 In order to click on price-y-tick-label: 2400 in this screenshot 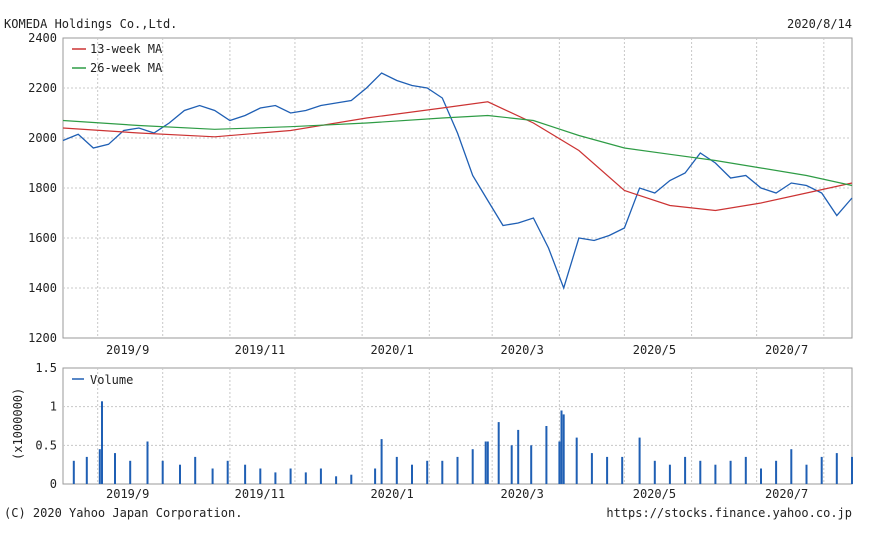, I will do `click(42, 38)`.